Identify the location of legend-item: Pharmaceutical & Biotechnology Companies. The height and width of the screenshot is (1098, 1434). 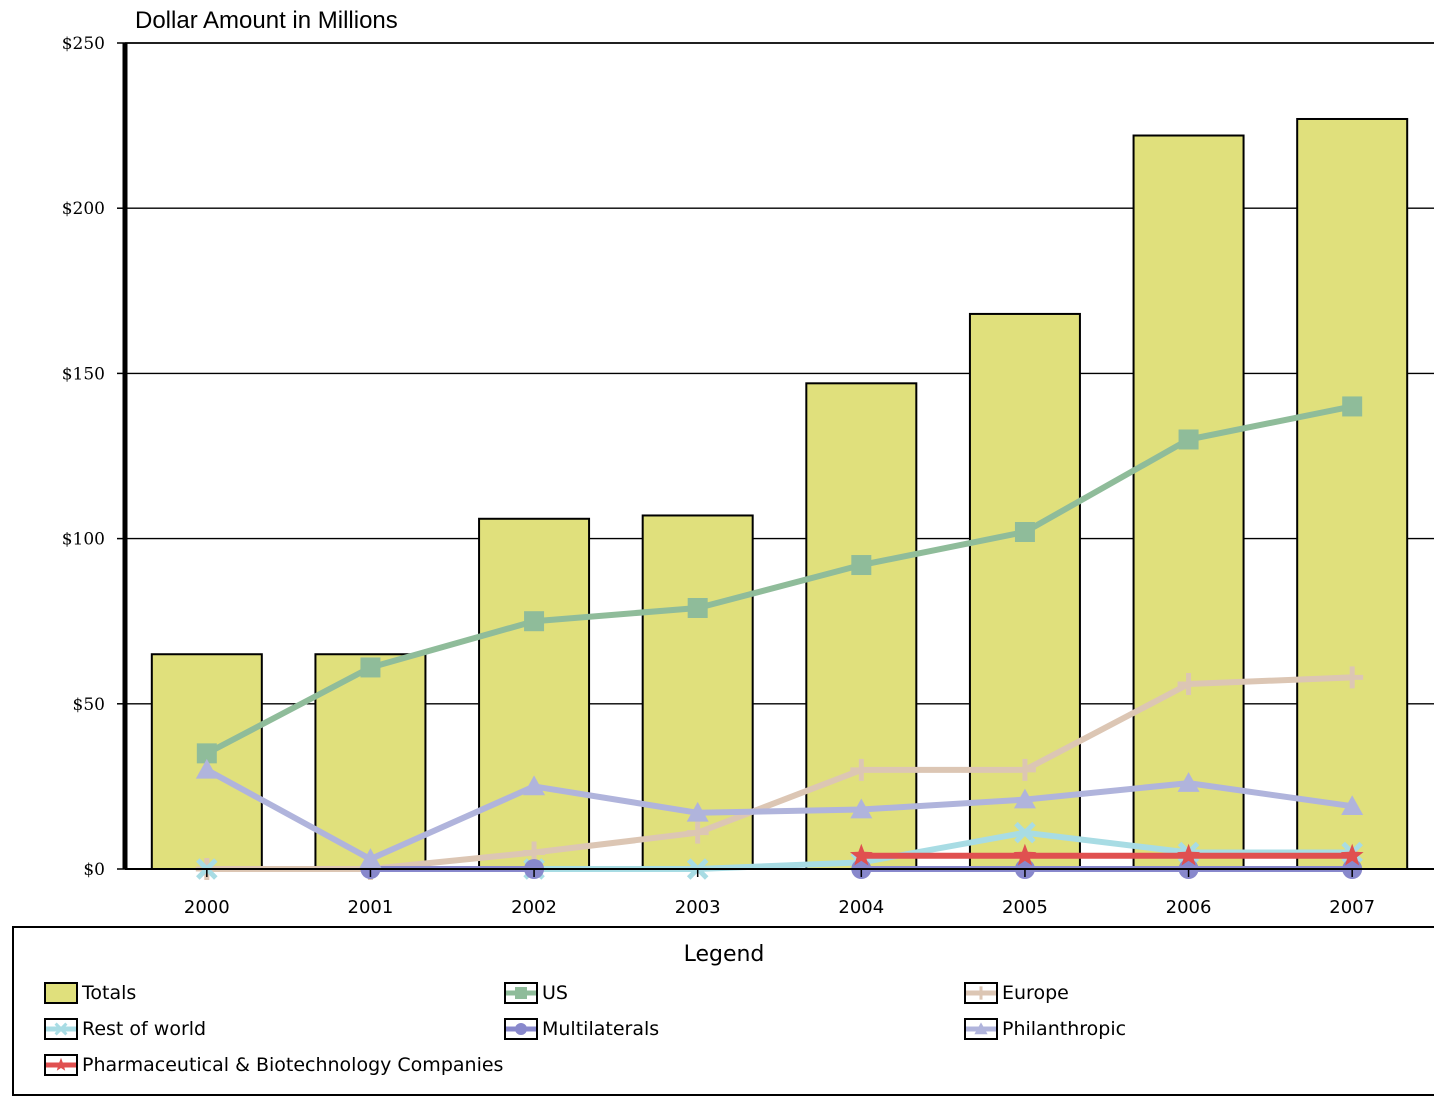
(273, 1065).